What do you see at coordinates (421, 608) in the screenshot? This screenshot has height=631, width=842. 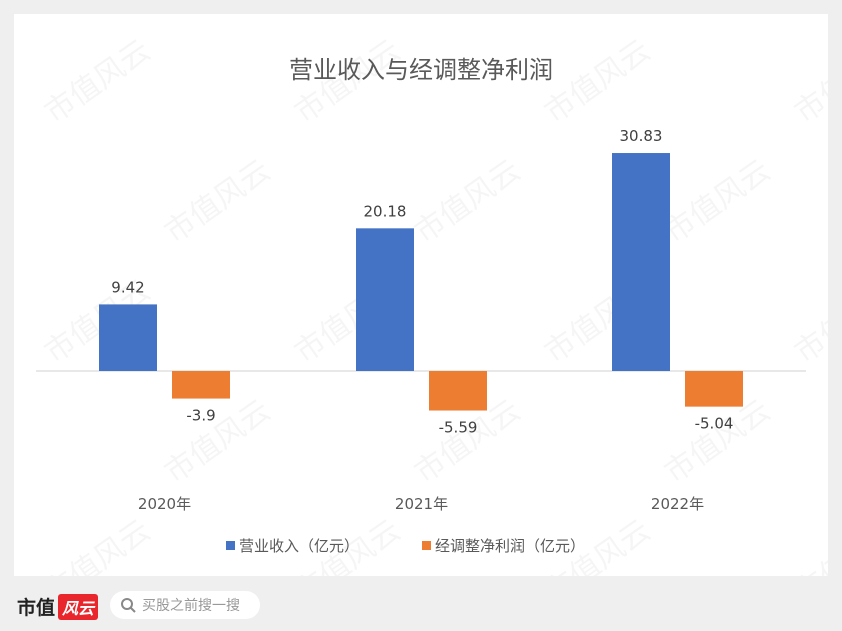 I see `footer: 市值 风云 买股之前搜一搜` at bounding box center [421, 608].